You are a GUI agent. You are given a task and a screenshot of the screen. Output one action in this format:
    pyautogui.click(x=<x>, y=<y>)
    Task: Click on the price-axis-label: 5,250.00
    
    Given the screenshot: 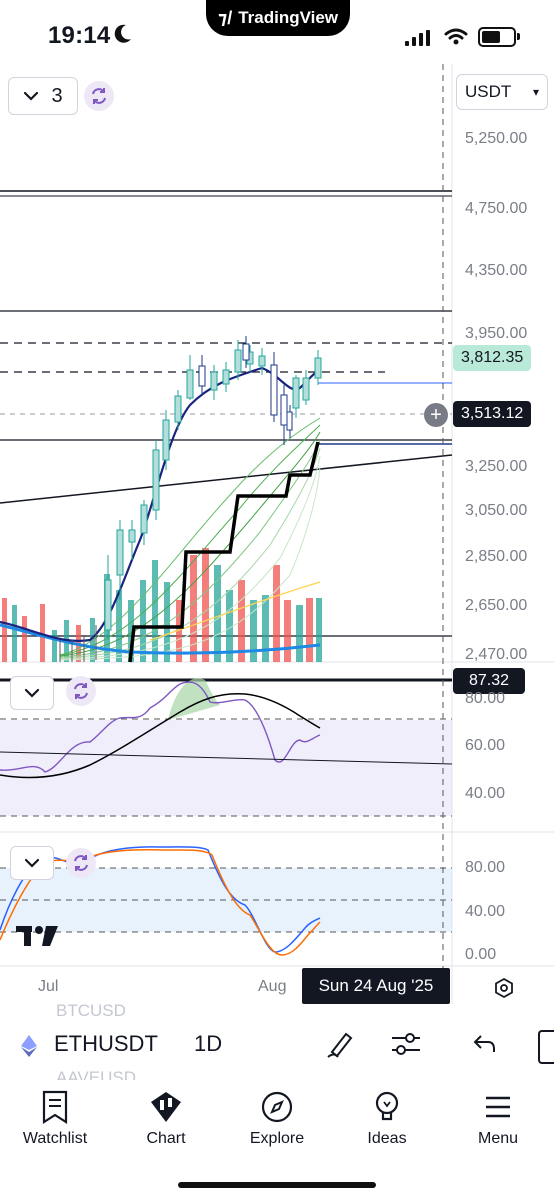 What is the action you would take?
    pyautogui.click(x=496, y=138)
    